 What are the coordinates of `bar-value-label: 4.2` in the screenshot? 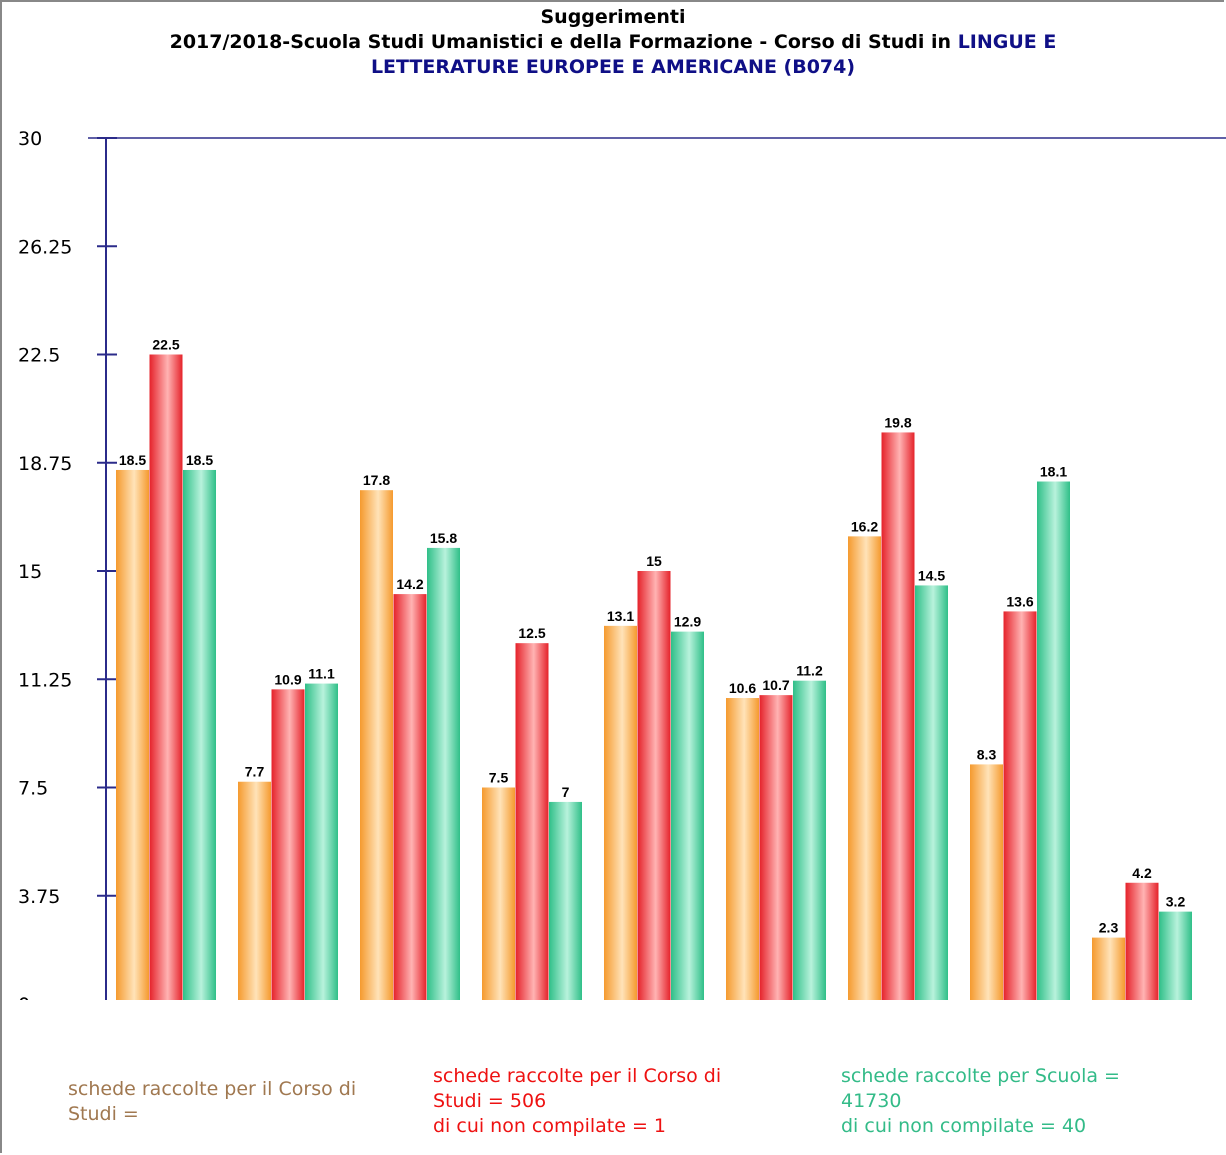 It's located at (1142, 873).